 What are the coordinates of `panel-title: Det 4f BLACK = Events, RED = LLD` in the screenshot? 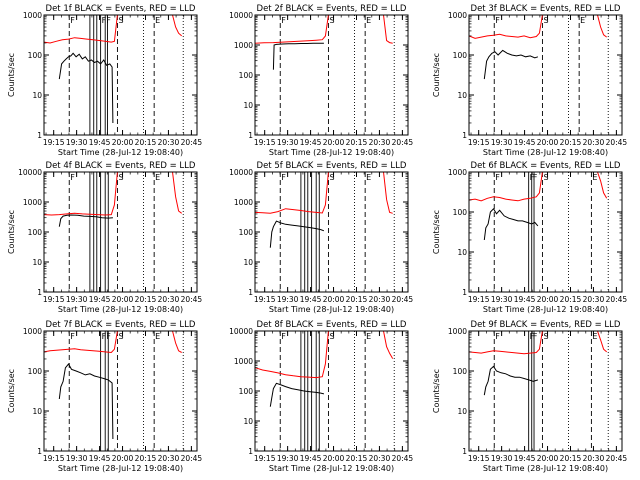 It's located at (121, 166).